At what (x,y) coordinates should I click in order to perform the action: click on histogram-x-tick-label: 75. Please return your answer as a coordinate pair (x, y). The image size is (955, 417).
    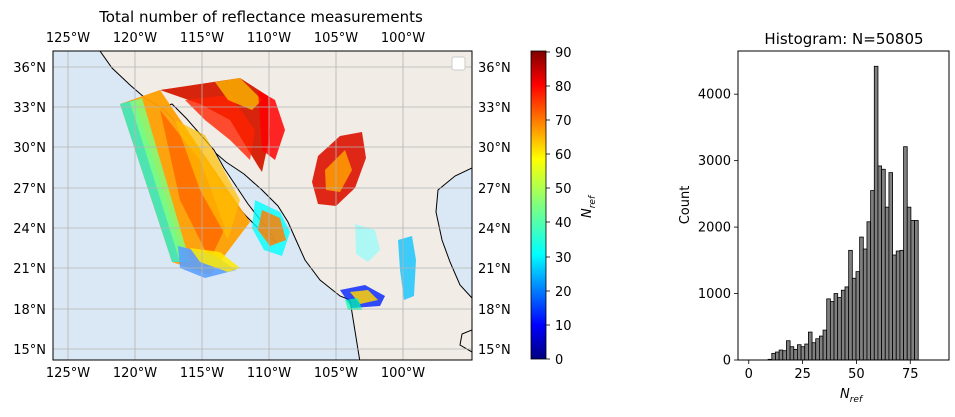
    Looking at the image, I should click on (910, 374).